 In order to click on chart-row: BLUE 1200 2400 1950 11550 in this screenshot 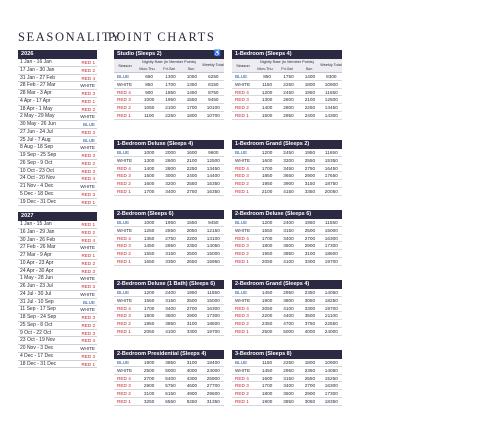, I will do `click(169, 293)`.